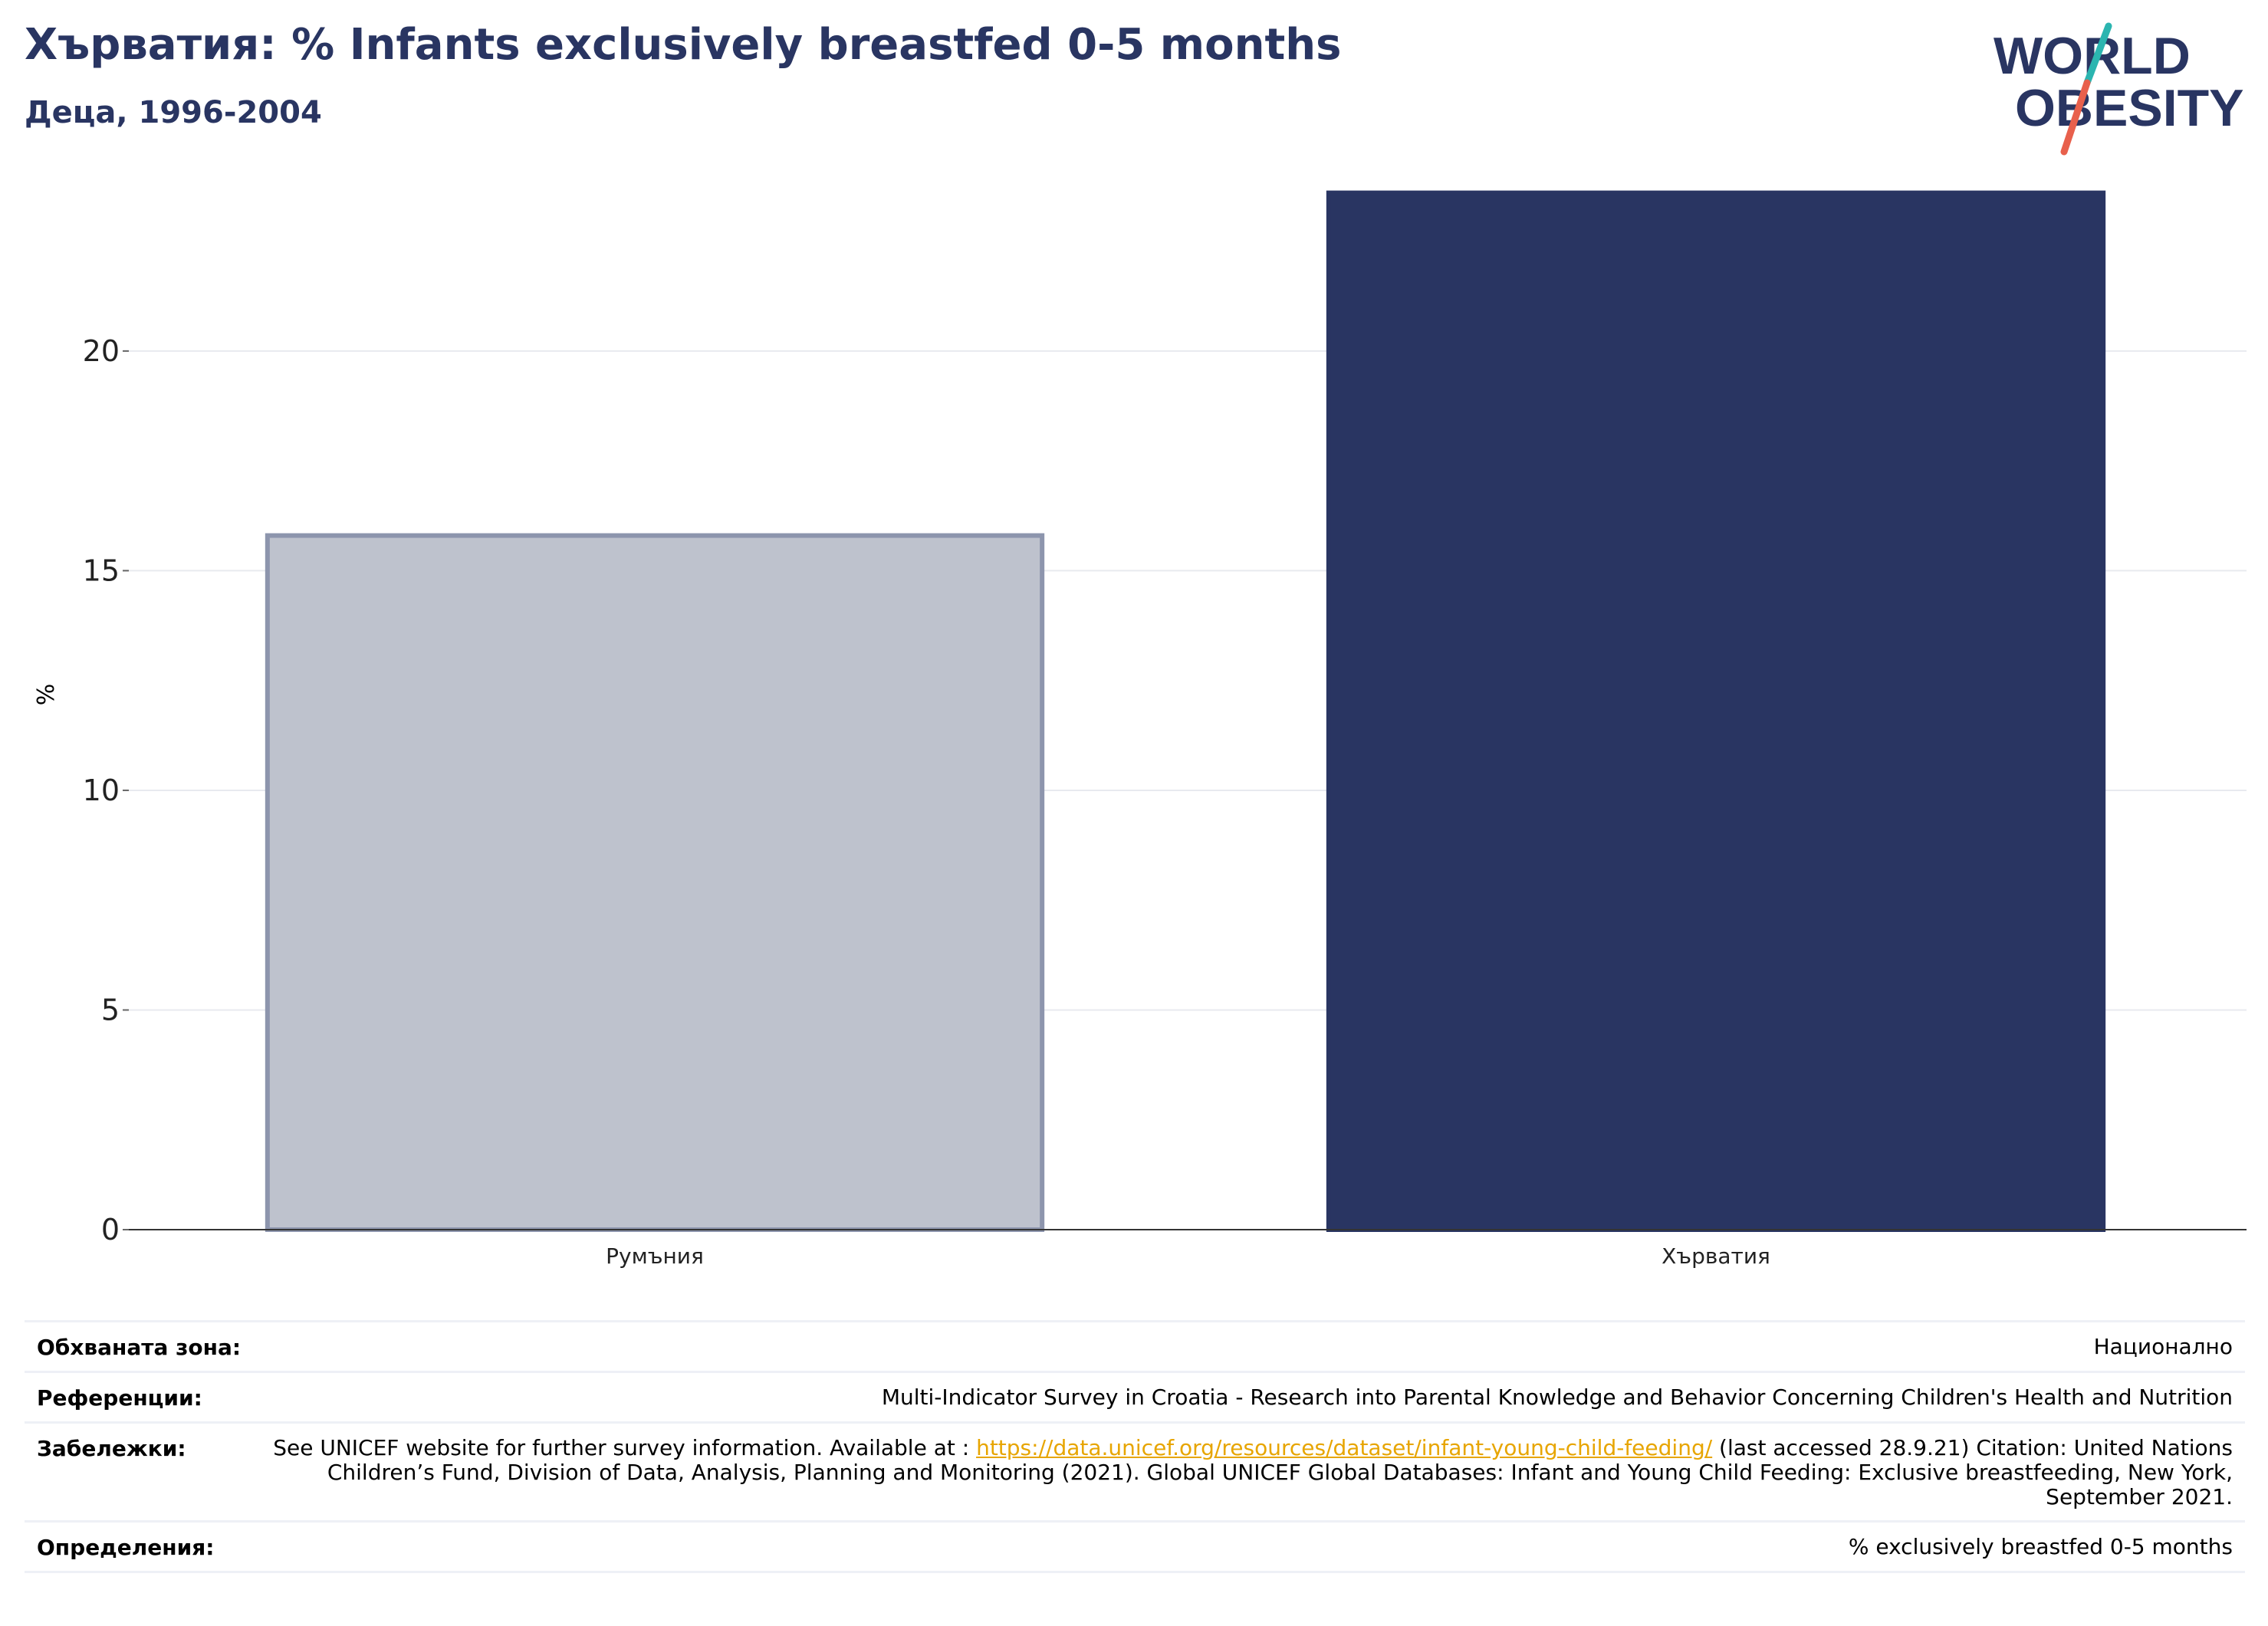 This screenshot has height=1626, width=2268. What do you see at coordinates (119, 1398) in the screenshot?
I see `references-label: Референции:` at bounding box center [119, 1398].